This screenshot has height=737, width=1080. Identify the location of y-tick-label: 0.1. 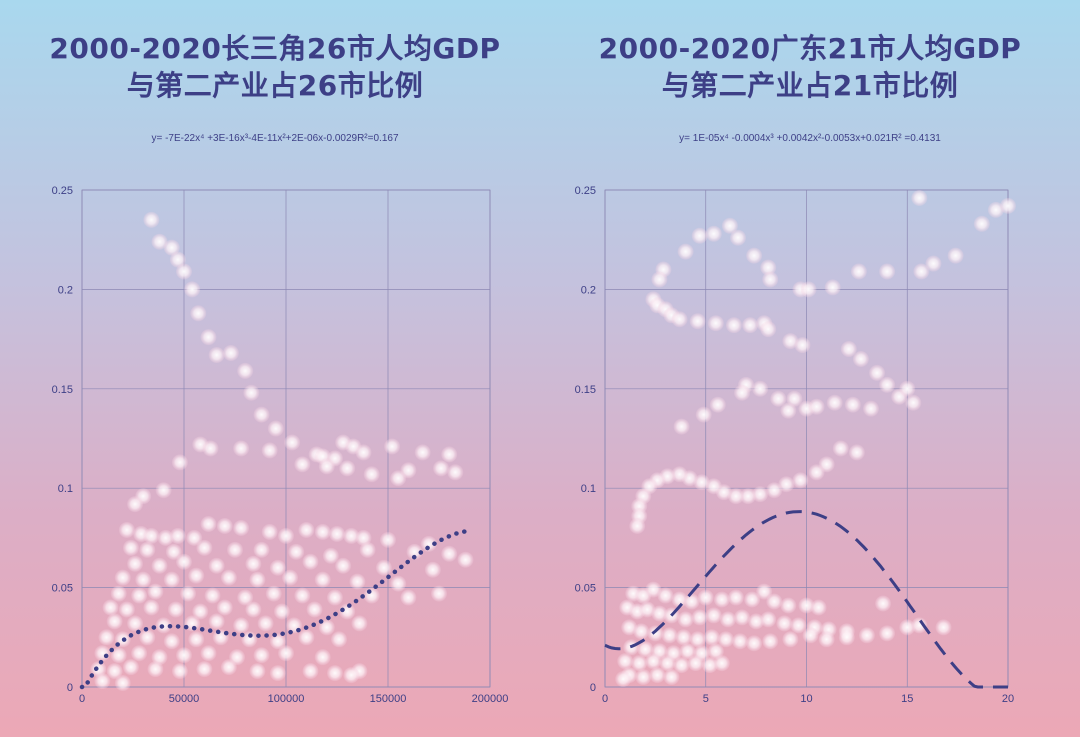
(588, 489).